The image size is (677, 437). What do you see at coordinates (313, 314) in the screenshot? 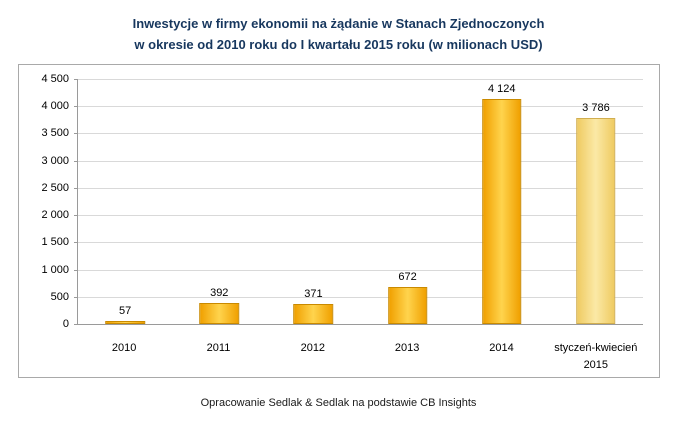
I see `bar-2012` at bounding box center [313, 314].